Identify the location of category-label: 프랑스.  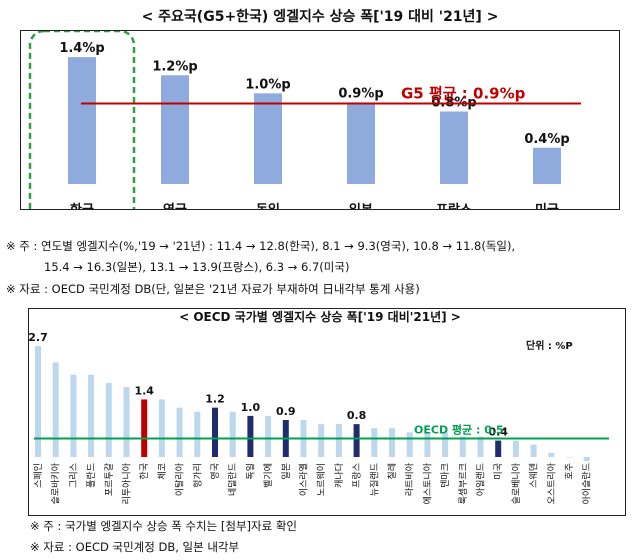
(454, 206).